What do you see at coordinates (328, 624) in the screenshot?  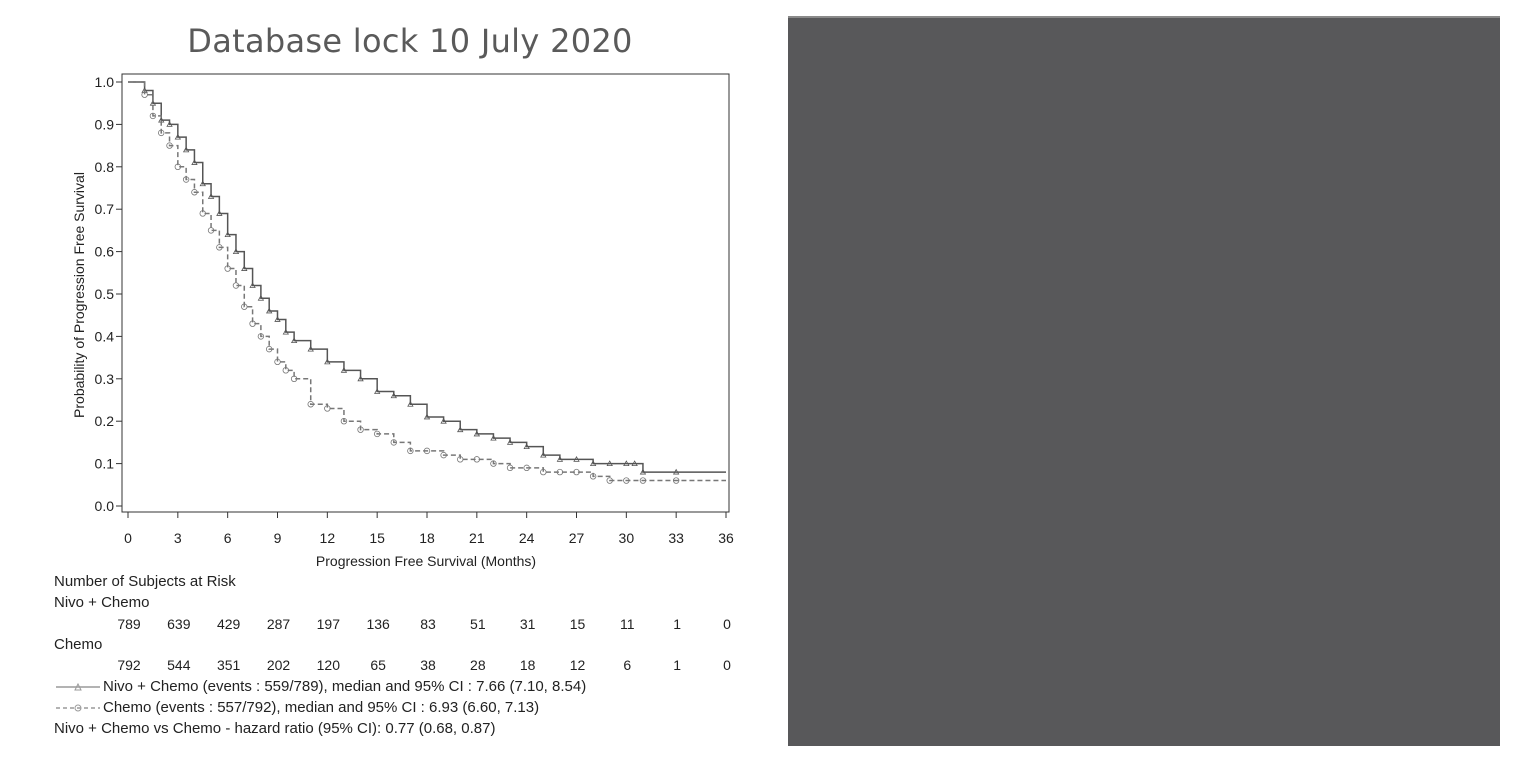 I see `at-risk-count: 197` at bounding box center [328, 624].